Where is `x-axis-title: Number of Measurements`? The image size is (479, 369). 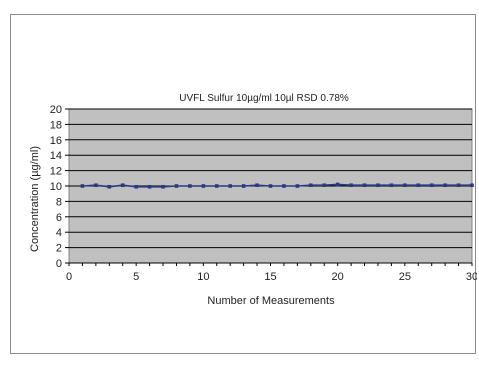 x-axis-title: Number of Measurements is located at coordinates (271, 301).